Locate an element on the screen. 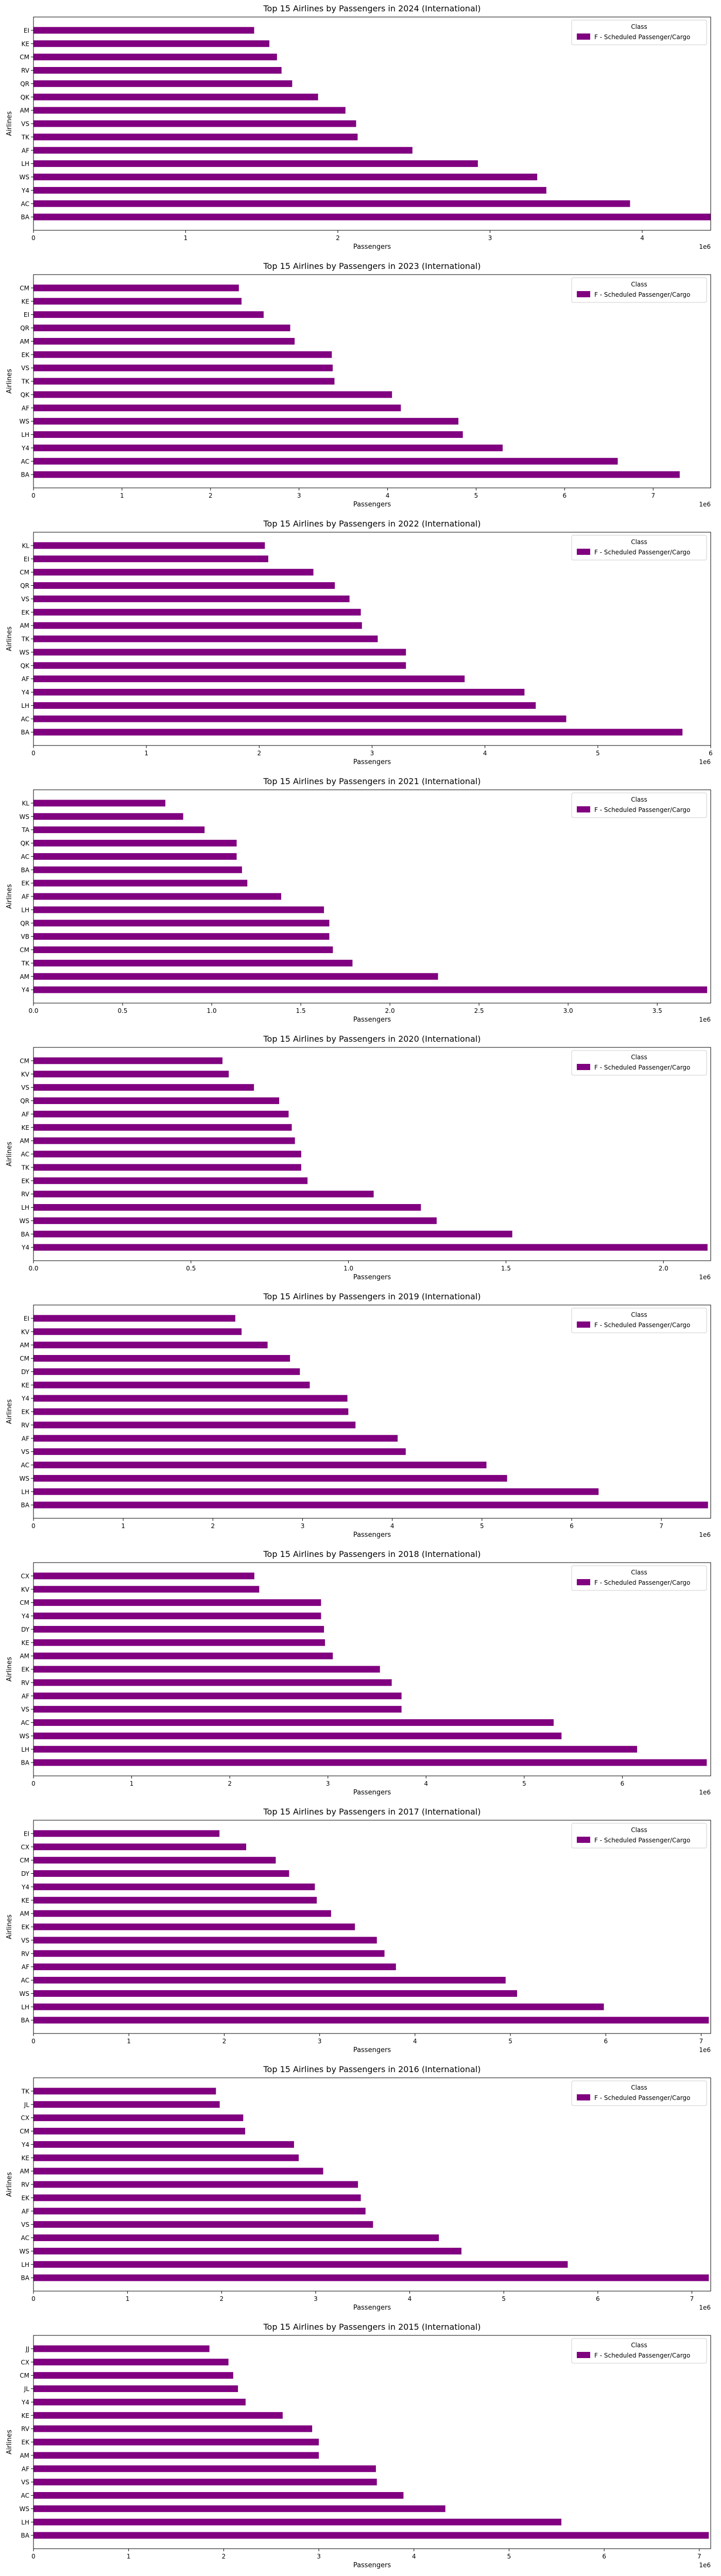 The image size is (721, 2576). bar-jj is located at coordinates (121, 2348).